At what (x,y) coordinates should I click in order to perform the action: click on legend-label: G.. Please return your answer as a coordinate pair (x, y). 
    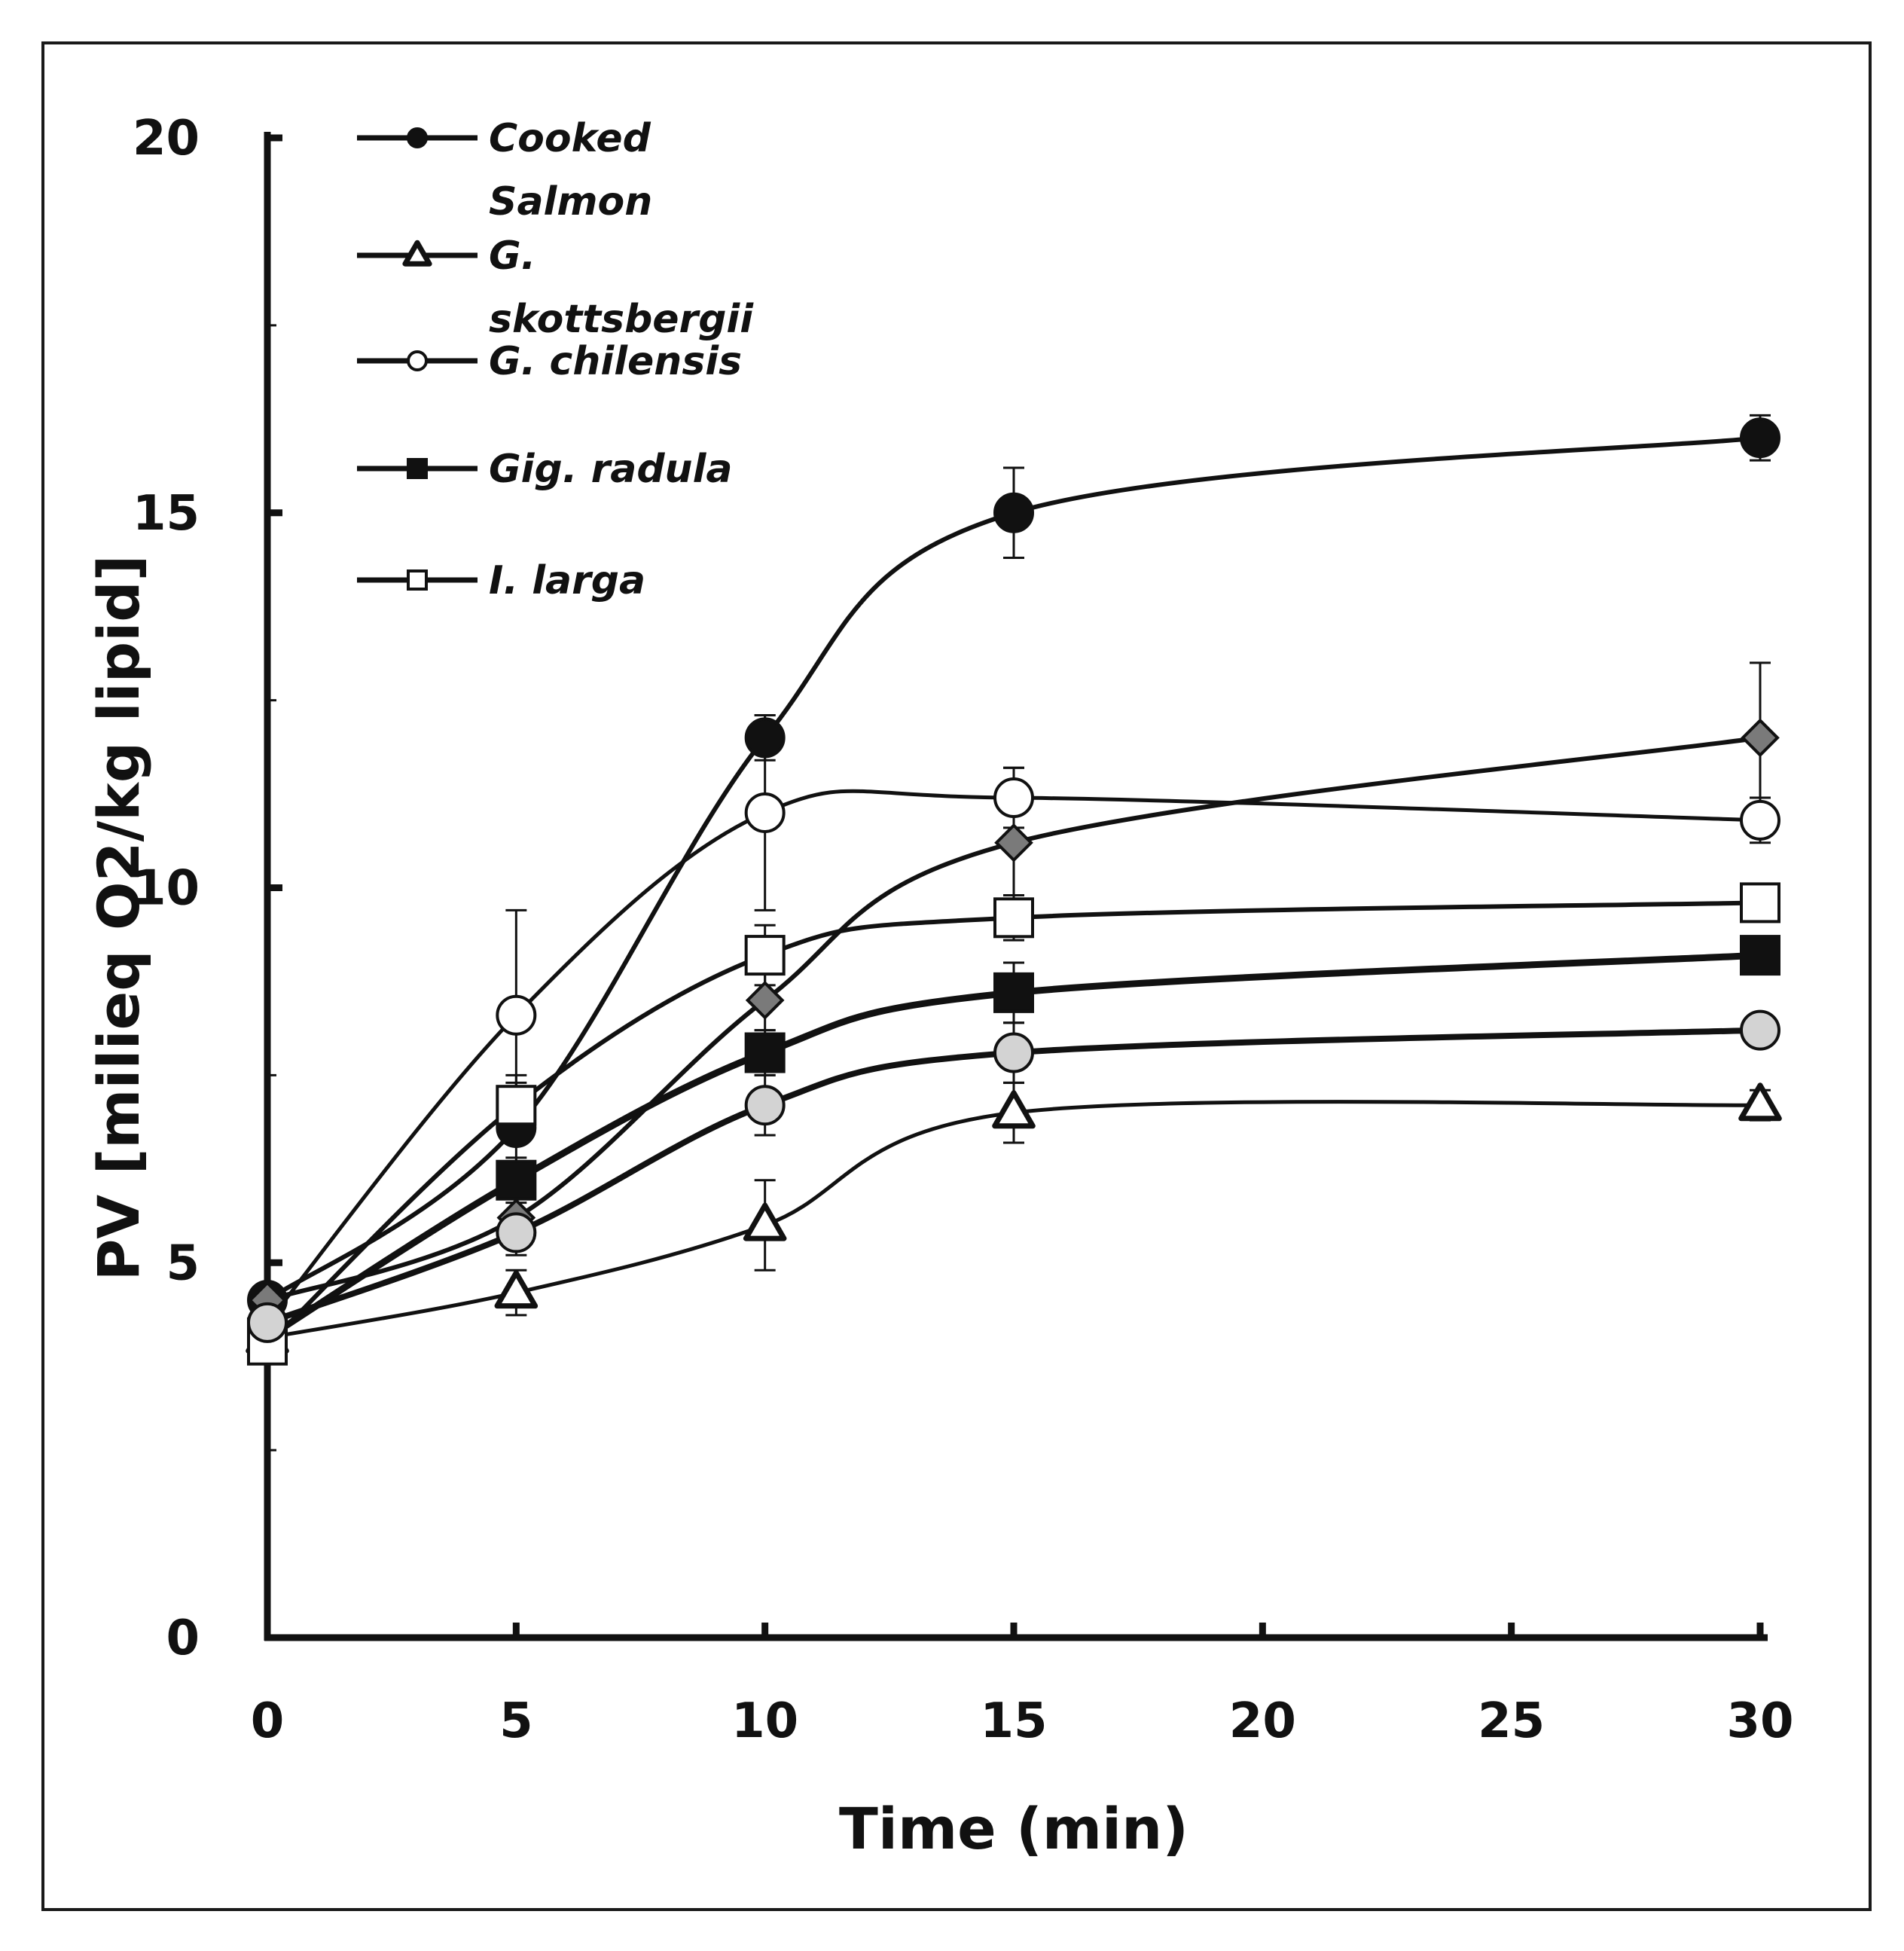
    Looking at the image, I should click on (512, 256).